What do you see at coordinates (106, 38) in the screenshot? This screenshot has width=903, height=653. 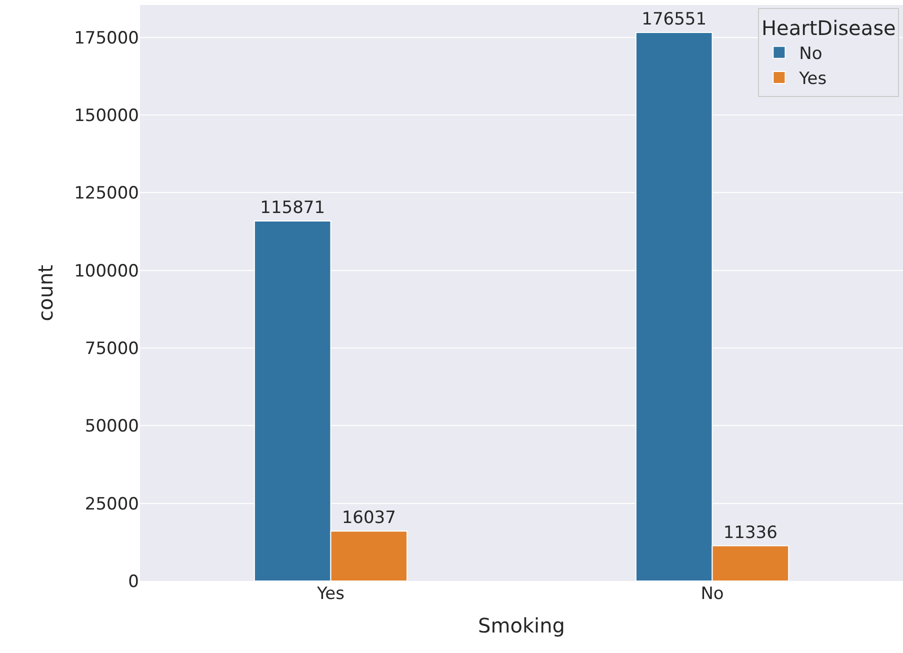 I see `y-tick-label: 175000` at bounding box center [106, 38].